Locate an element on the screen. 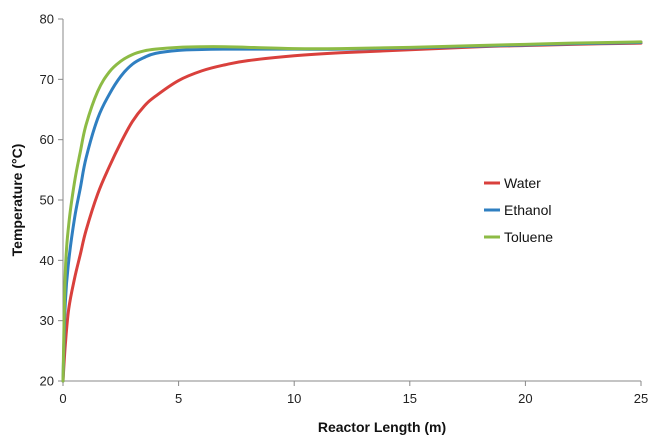 The width and height of the screenshot is (651, 439). x-tick-label: 5 is located at coordinates (178, 398).